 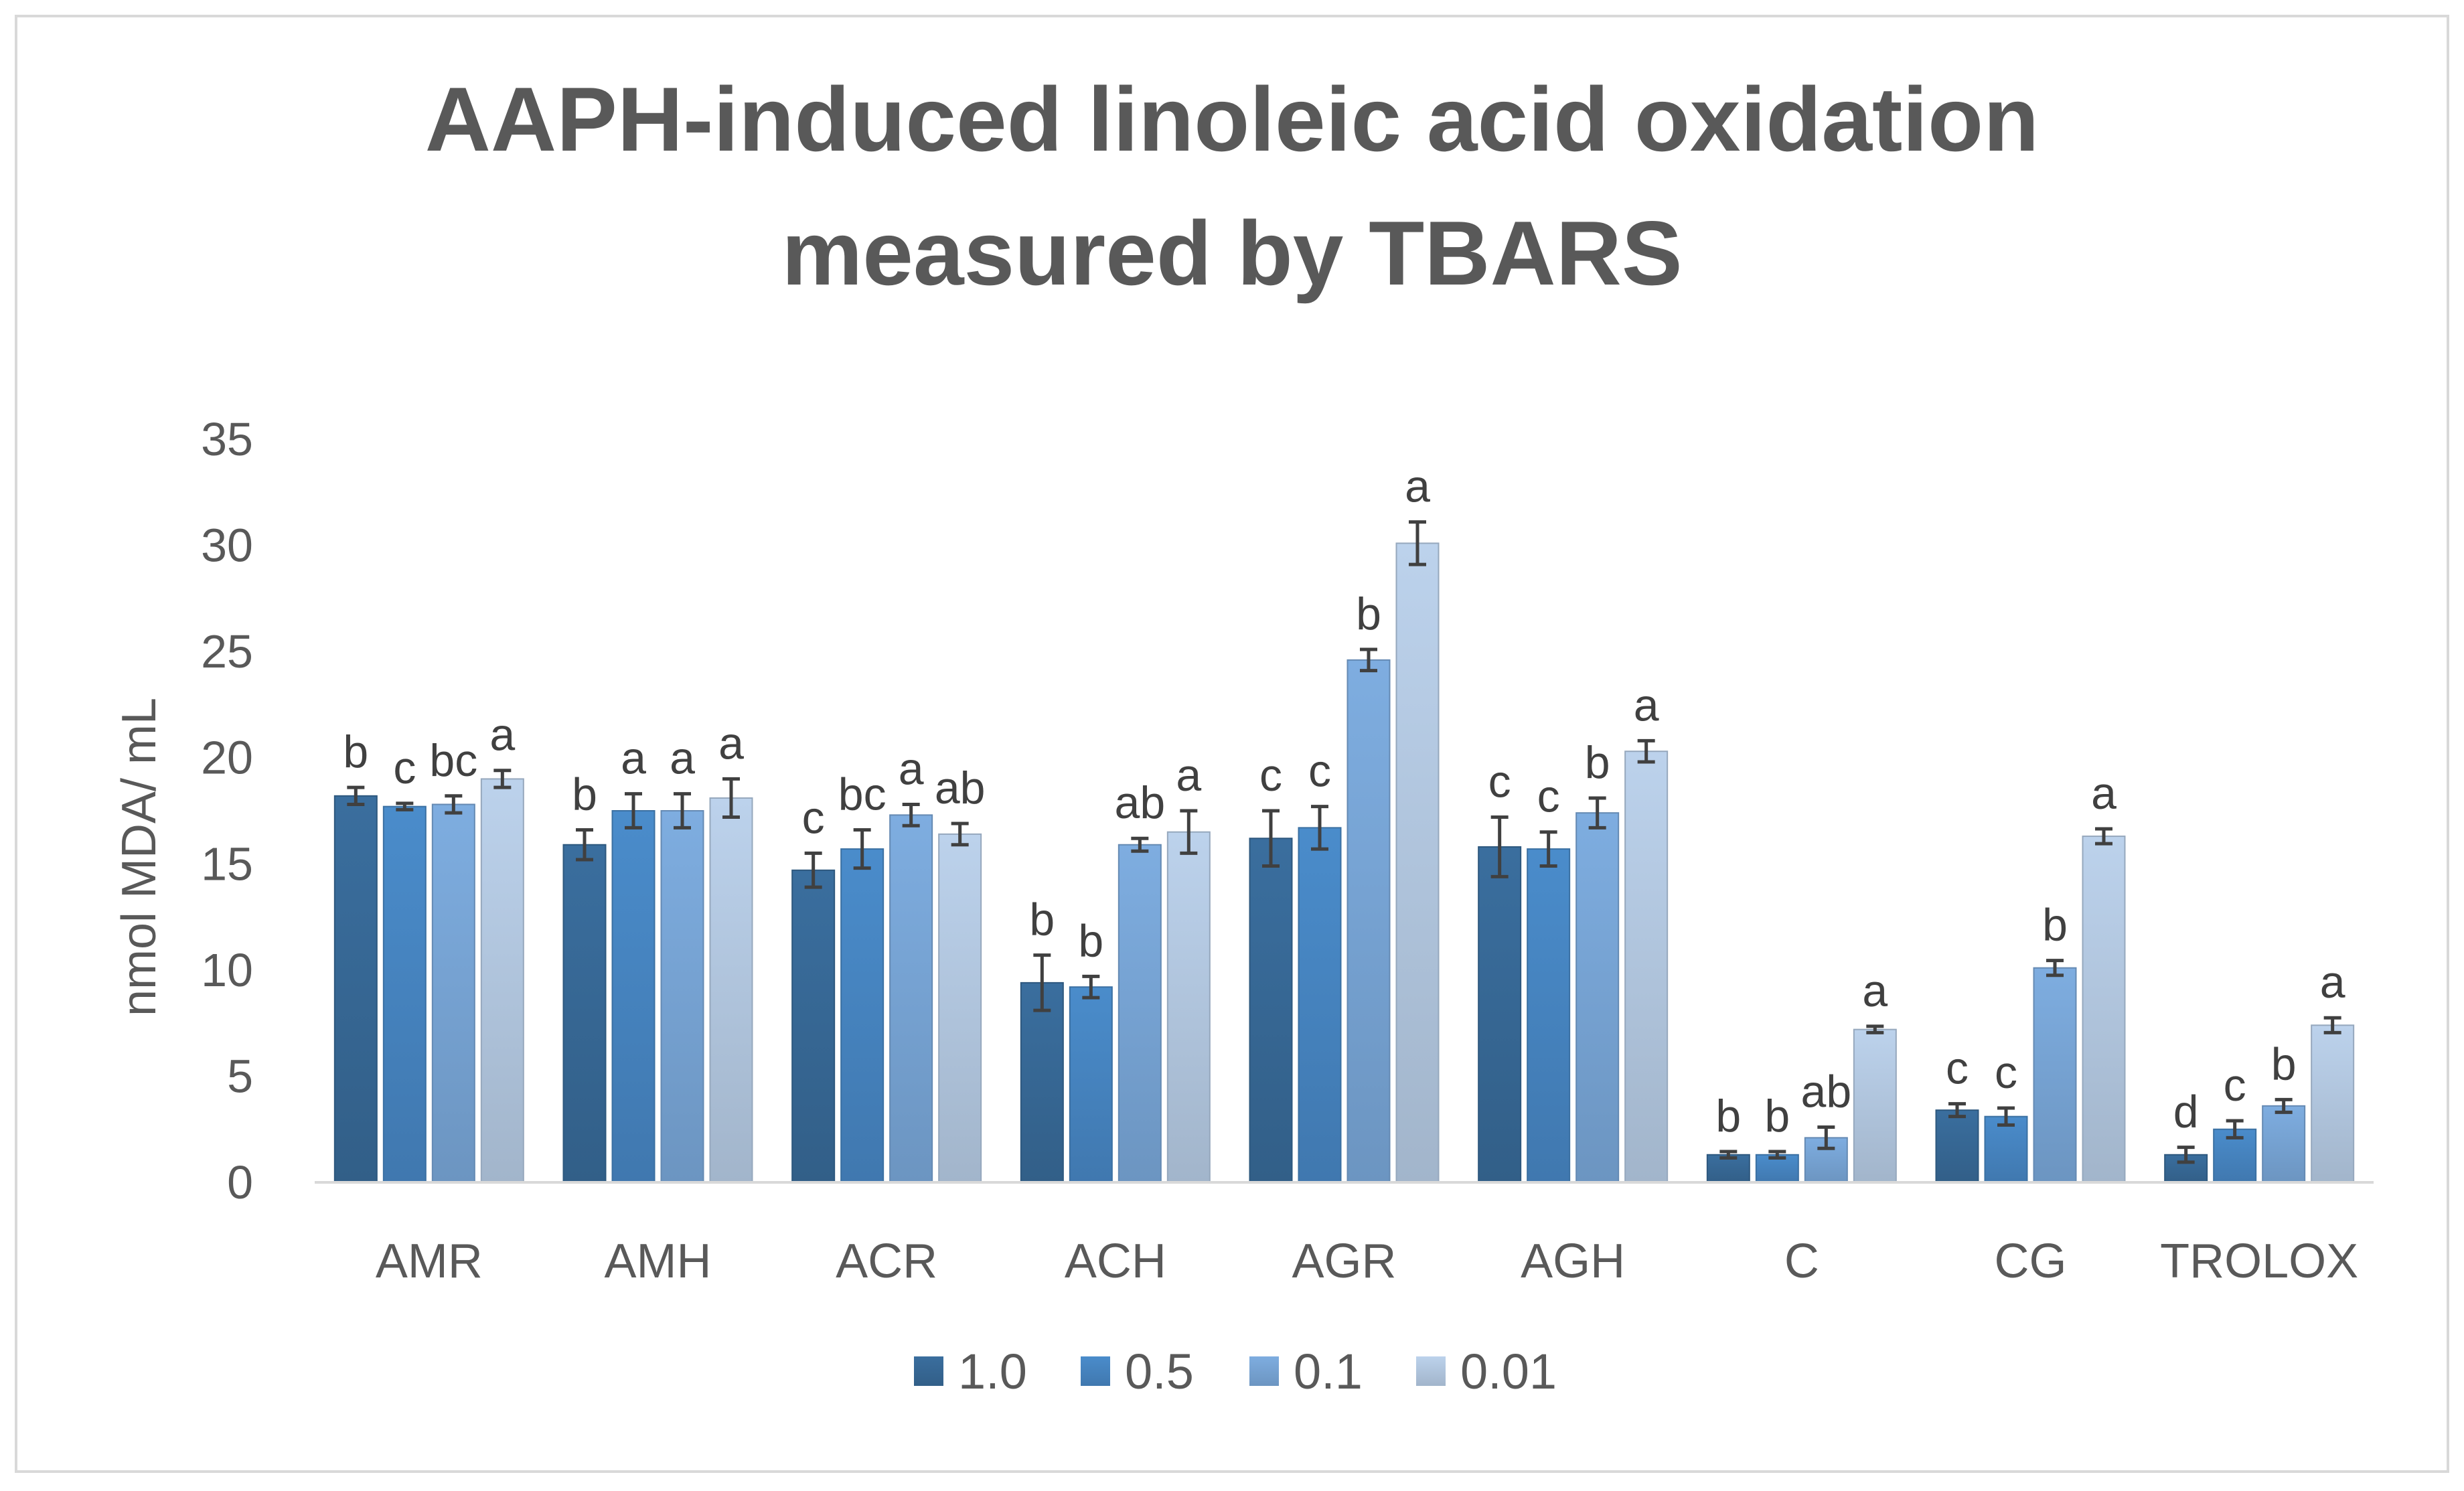 What do you see at coordinates (1328, 1372) in the screenshot?
I see `legend-label: 0.1` at bounding box center [1328, 1372].